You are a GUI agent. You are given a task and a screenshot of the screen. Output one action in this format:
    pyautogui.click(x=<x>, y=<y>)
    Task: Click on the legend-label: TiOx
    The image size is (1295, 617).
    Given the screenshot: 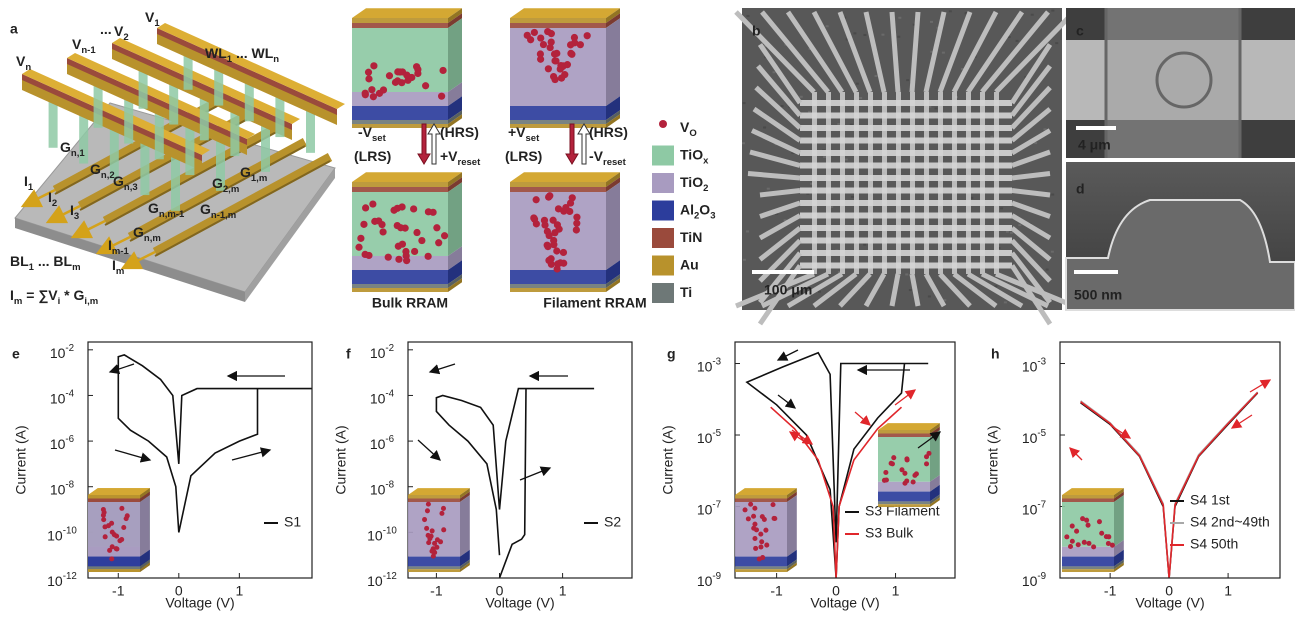 What is the action you would take?
    pyautogui.click(x=694, y=156)
    